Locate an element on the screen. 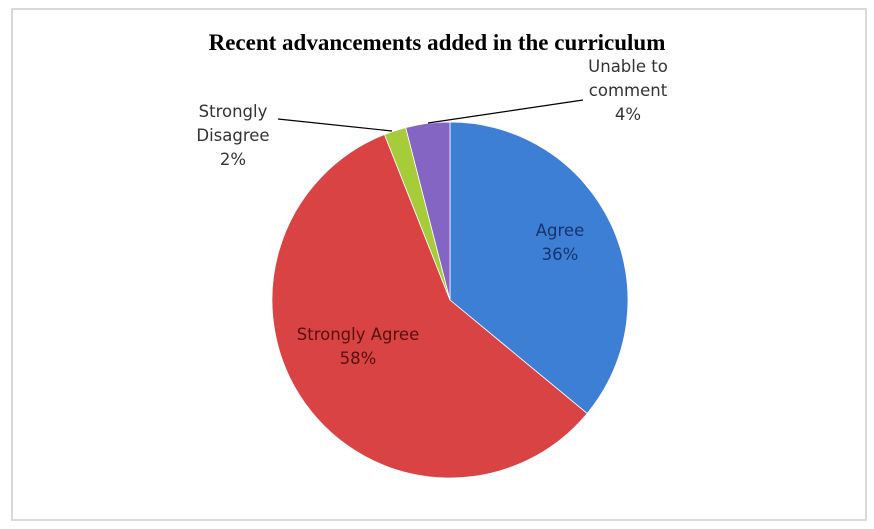 The image size is (874, 529). data-label: 36% is located at coordinates (560, 254).